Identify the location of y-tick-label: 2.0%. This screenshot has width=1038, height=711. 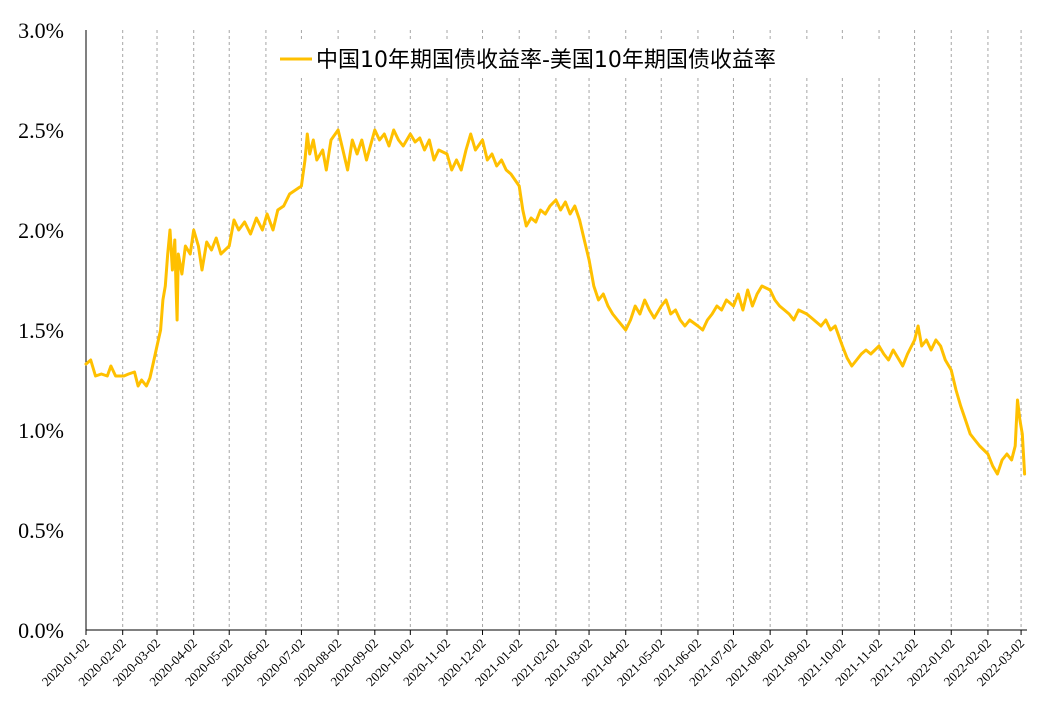
(41, 230).